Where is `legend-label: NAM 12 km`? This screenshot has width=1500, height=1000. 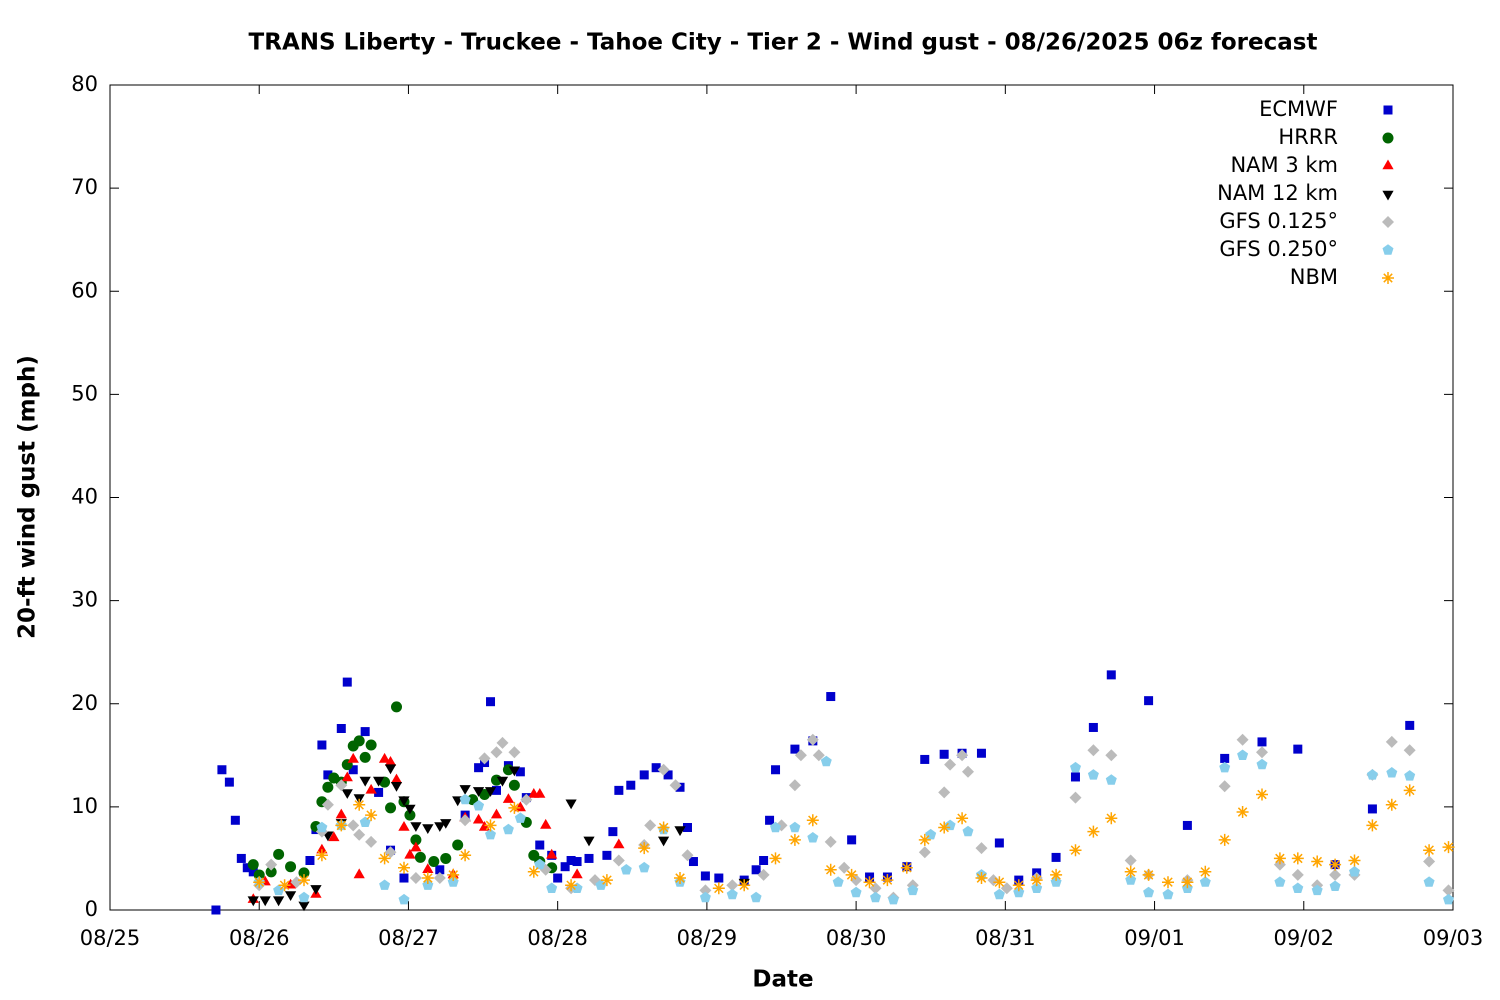
legend-label: NAM 12 km is located at coordinates (1277, 193).